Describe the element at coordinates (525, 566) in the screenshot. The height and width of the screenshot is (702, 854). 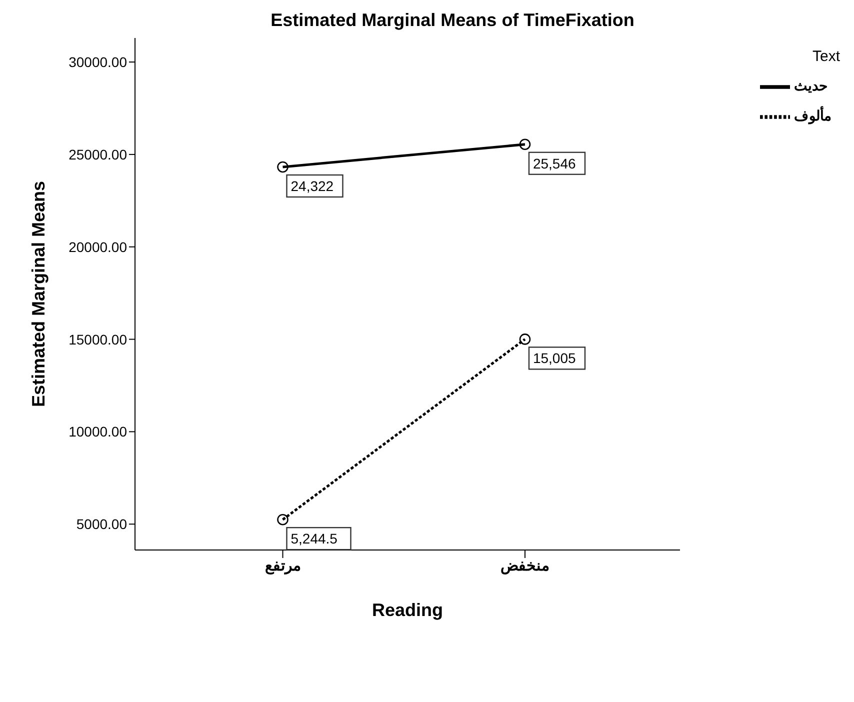
I see `x-tick-label: منخفض` at that location.